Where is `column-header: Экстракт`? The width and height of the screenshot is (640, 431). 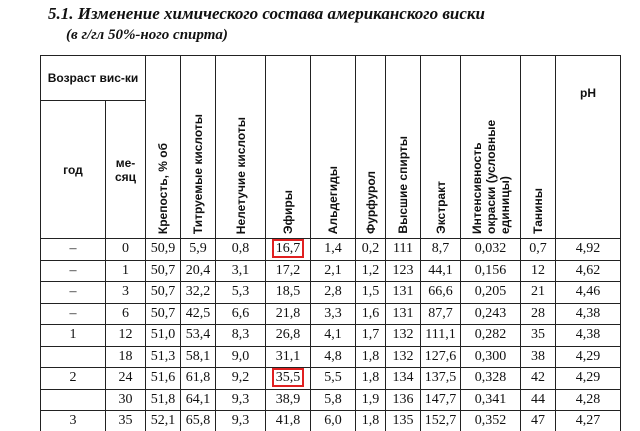 column-header: Экстракт is located at coordinates (440, 147).